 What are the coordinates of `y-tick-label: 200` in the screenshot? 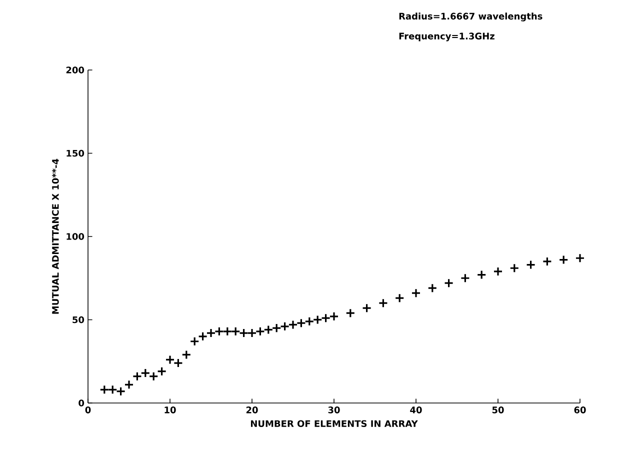 It's located at (75, 70).